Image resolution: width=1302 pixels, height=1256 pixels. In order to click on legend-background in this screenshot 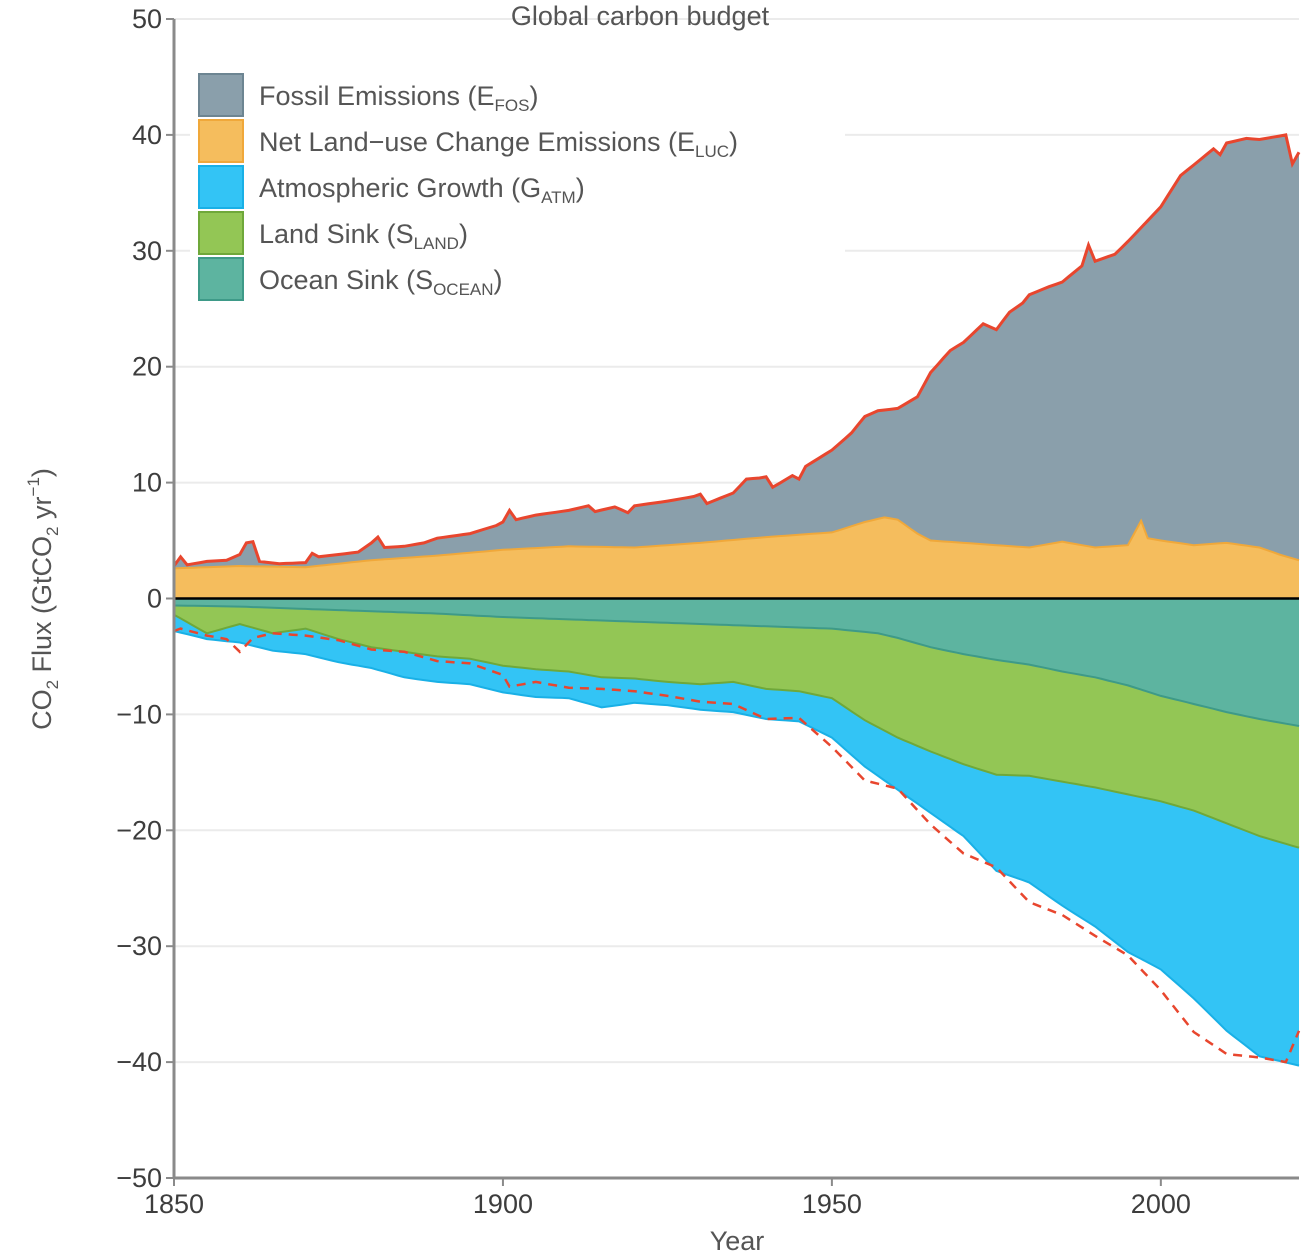, I will do `click(517, 186)`.